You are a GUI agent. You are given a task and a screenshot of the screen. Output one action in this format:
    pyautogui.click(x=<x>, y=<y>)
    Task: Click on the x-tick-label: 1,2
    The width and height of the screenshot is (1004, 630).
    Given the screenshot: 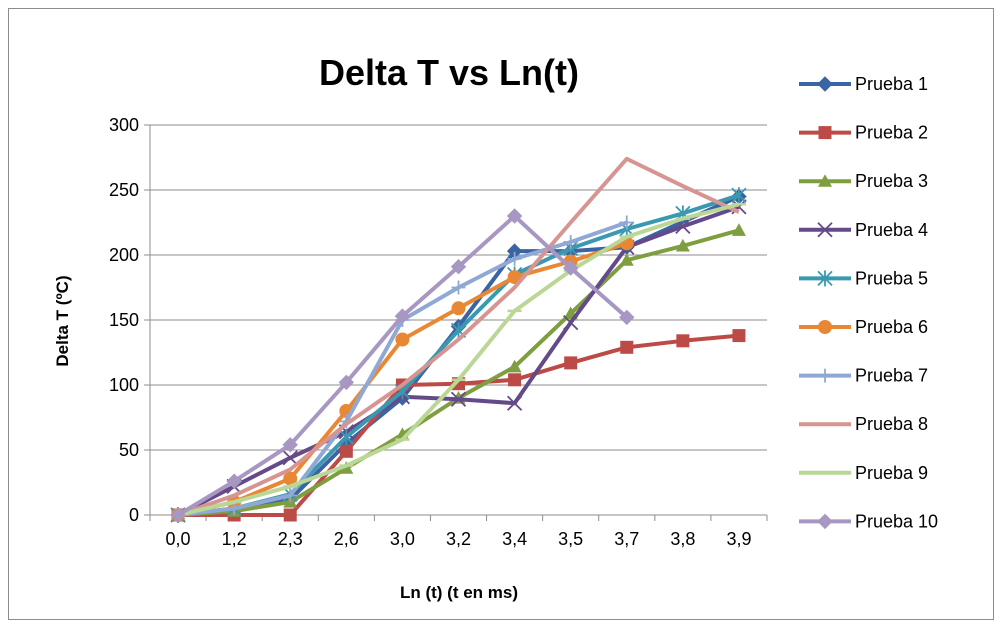 What is the action you would take?
    pyautogui.click(x=234, y=539)
    